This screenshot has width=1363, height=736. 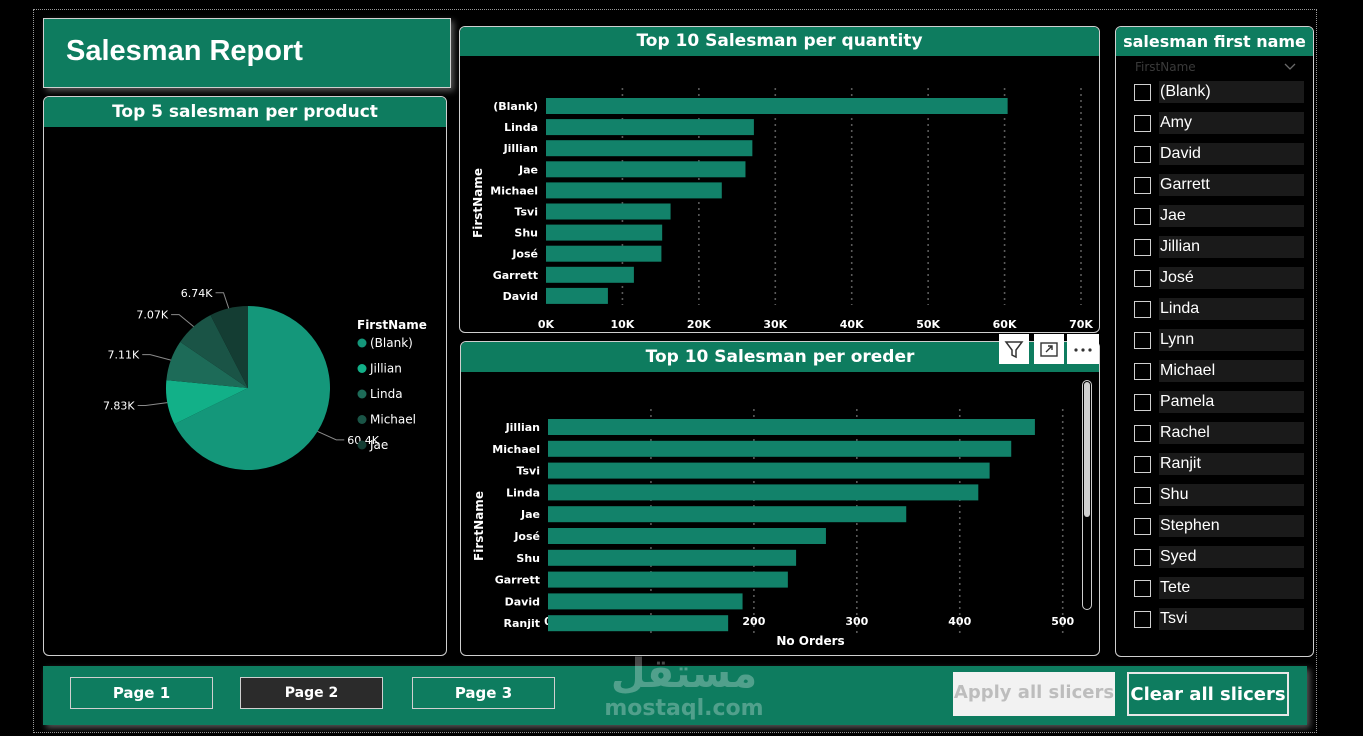 I want to click on orders-scrollbar-thumb, so click(x=1087, y=449).